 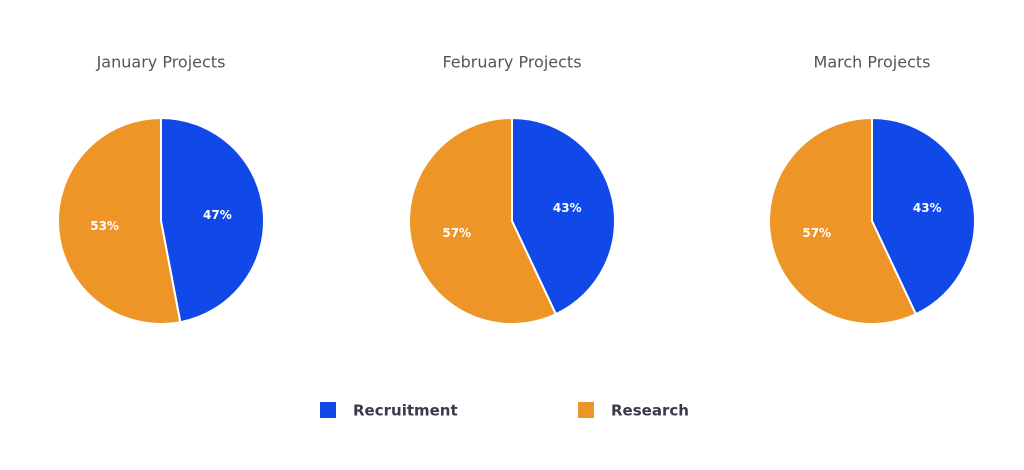 What do you see at coordinates (405, 411) in the screenshot?
I see `legend-label: Recruitment` at bounding box center [405, 411].